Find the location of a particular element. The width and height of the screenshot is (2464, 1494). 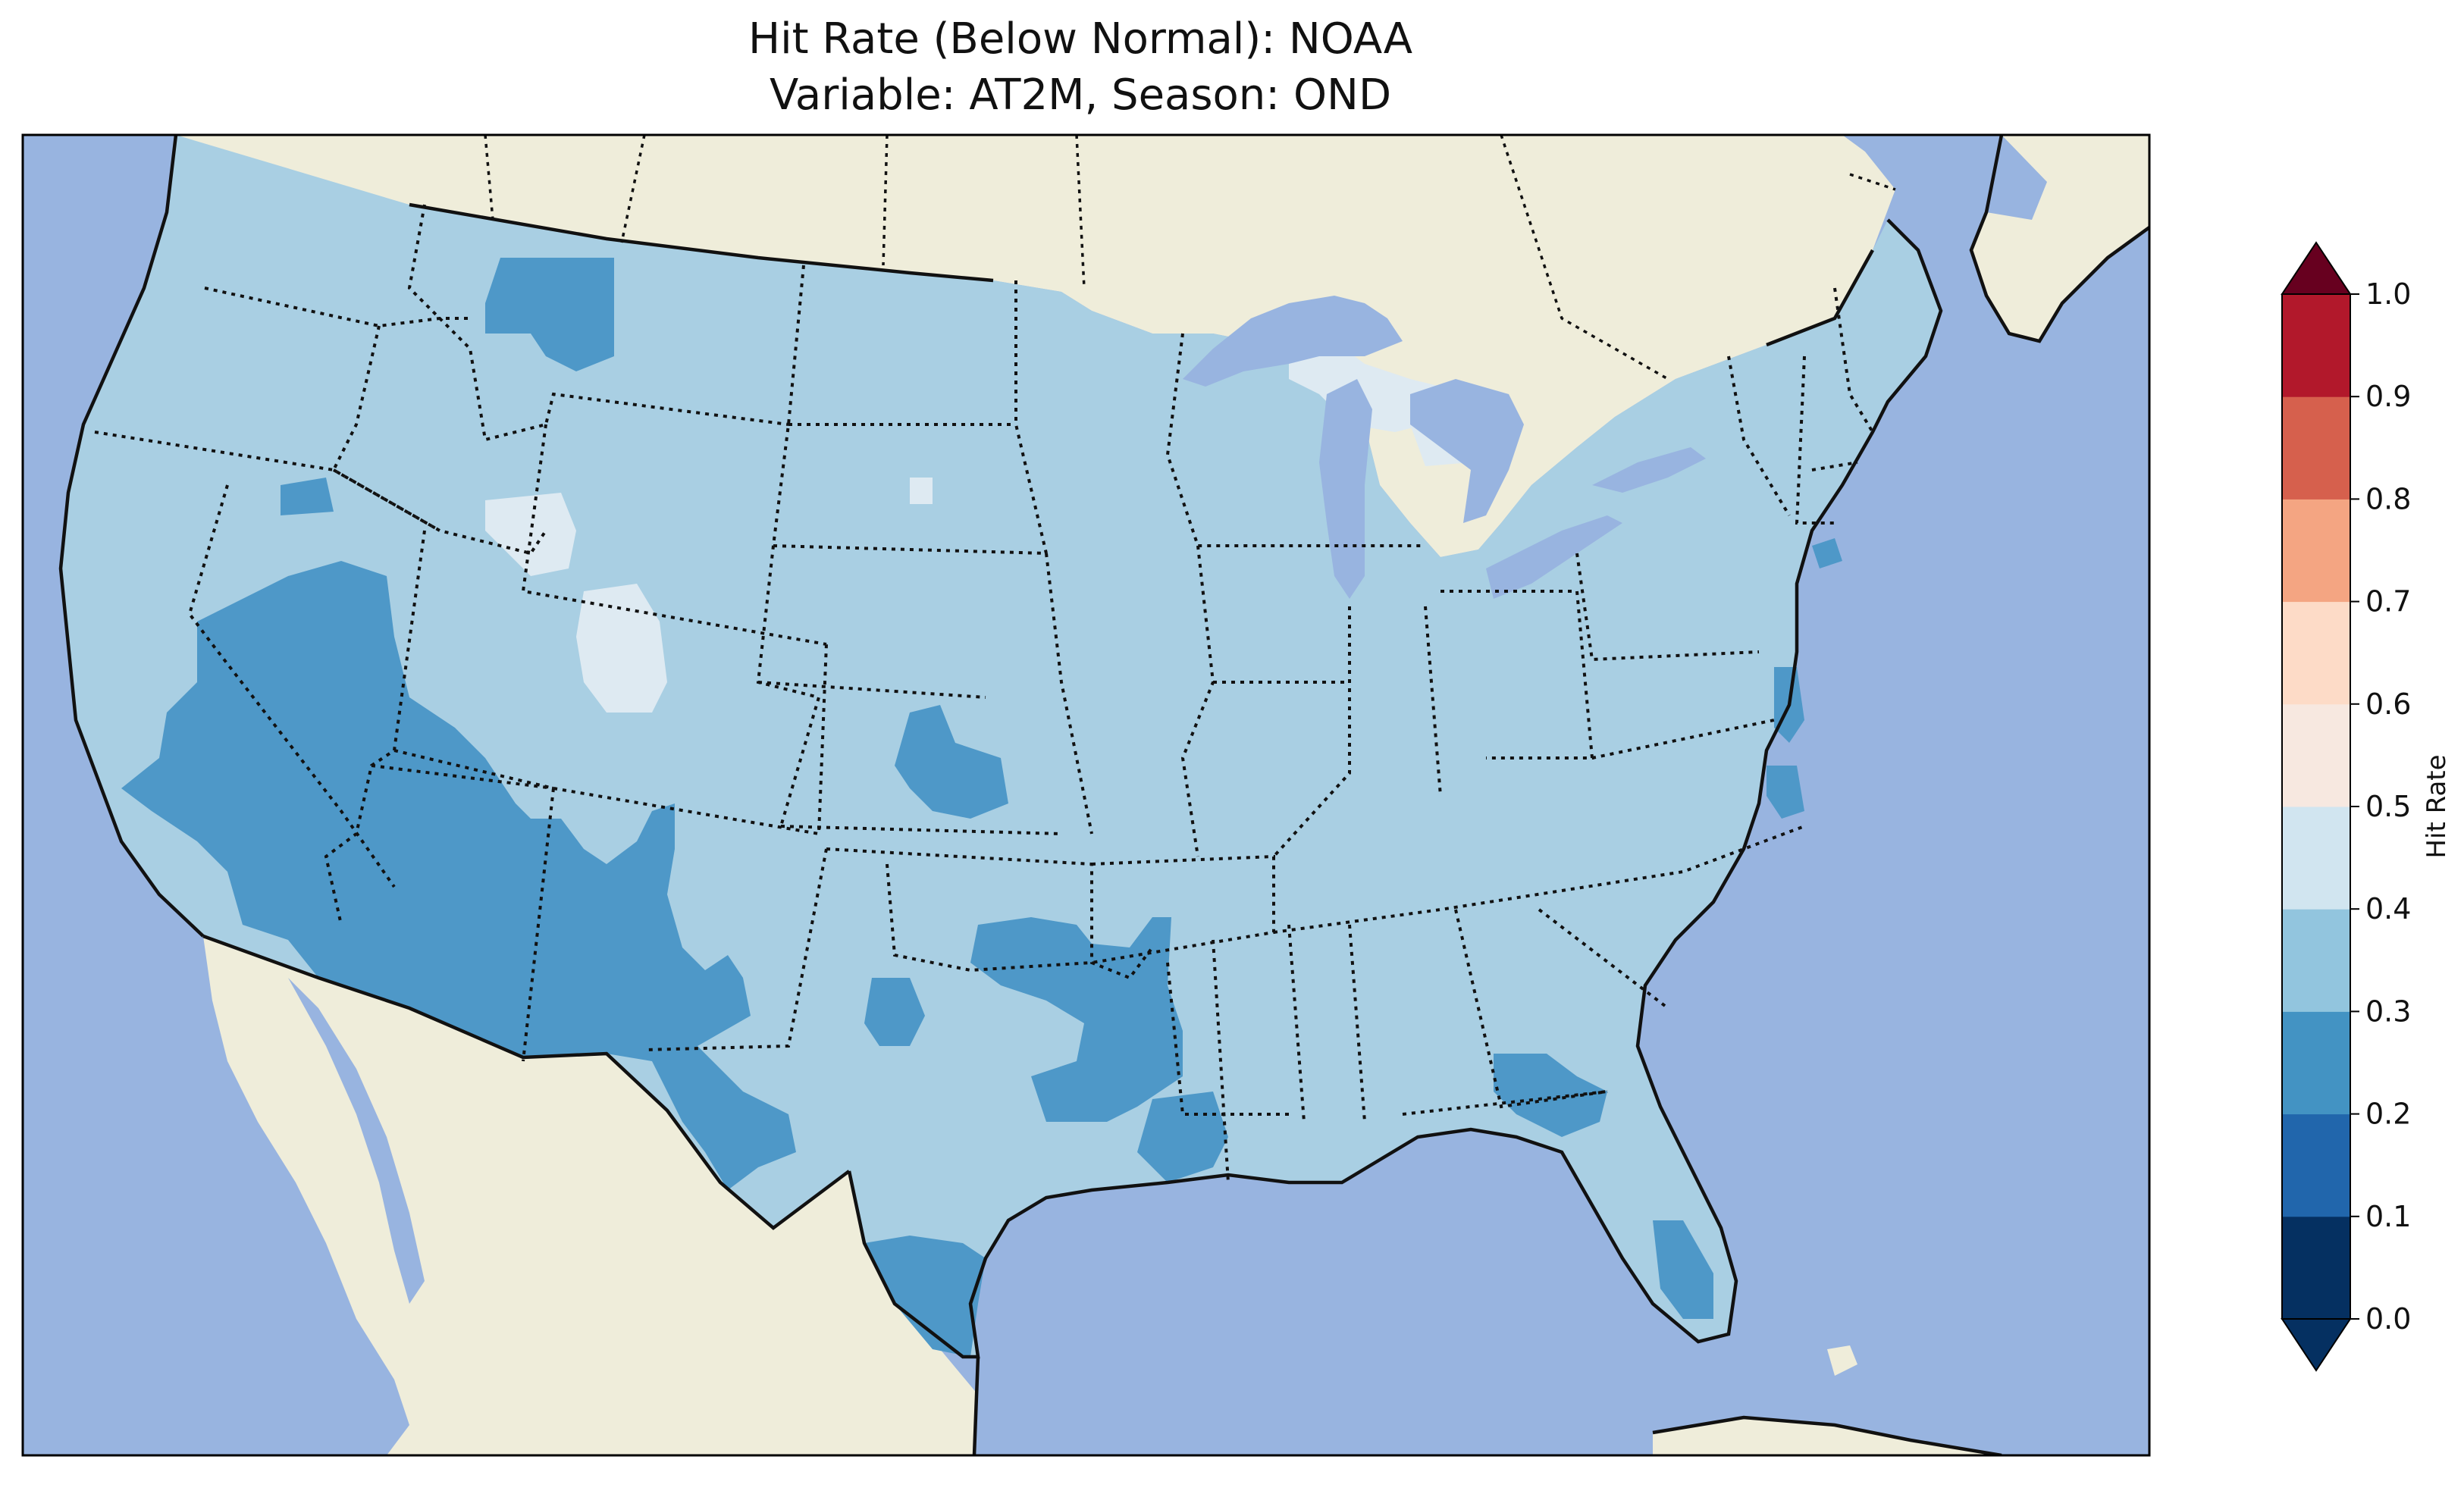

colorbar-tick-label: 0.0 is located at coordinates (2388, 1319).